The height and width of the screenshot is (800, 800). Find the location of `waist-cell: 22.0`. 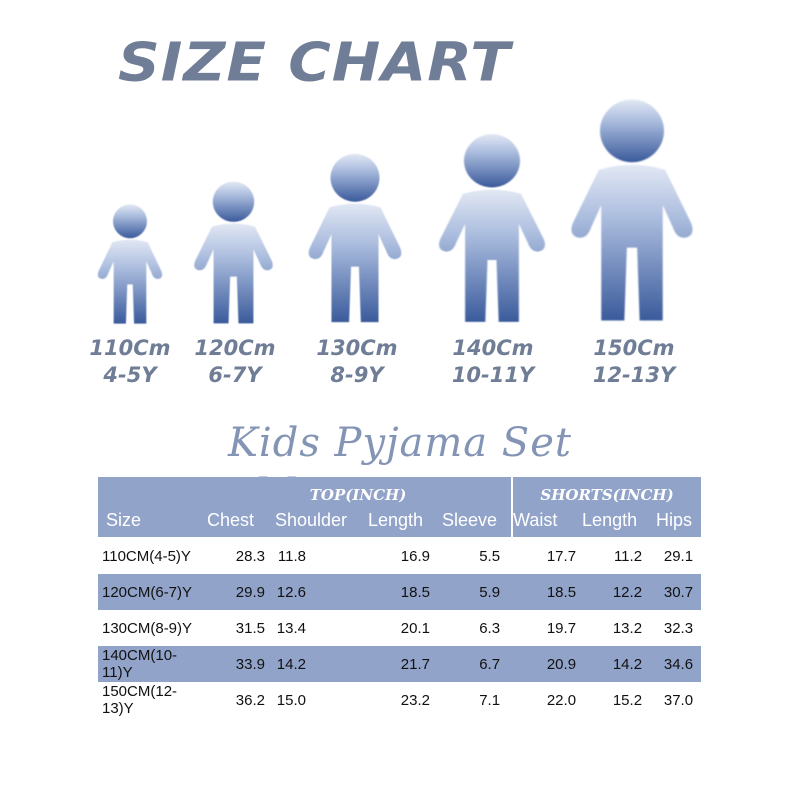

waist-cell: 22.0 is located at coordinates (561, 700).